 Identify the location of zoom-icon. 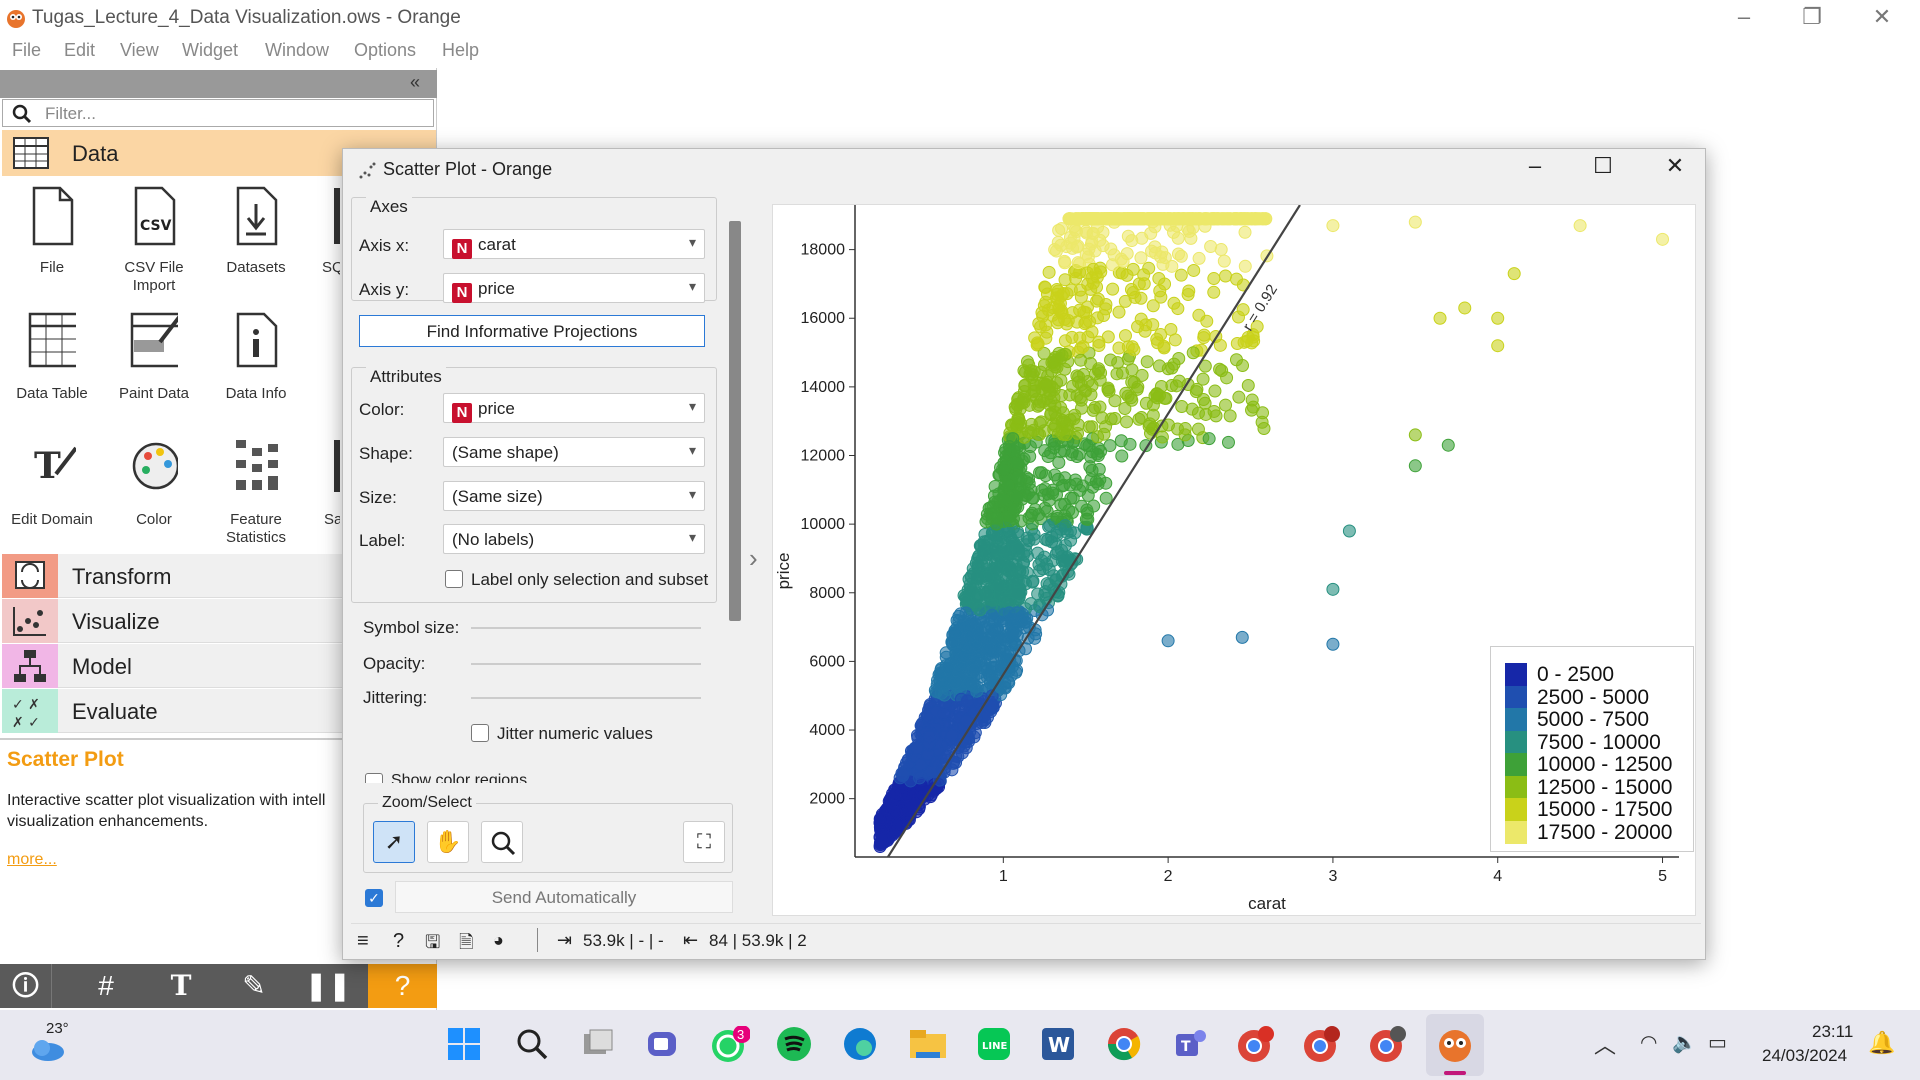
(502, 842).